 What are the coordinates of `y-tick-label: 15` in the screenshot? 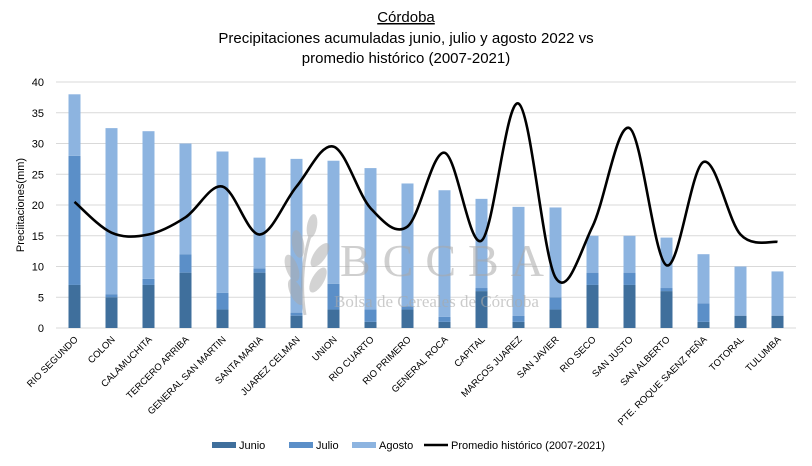 It's located at (38, 237).